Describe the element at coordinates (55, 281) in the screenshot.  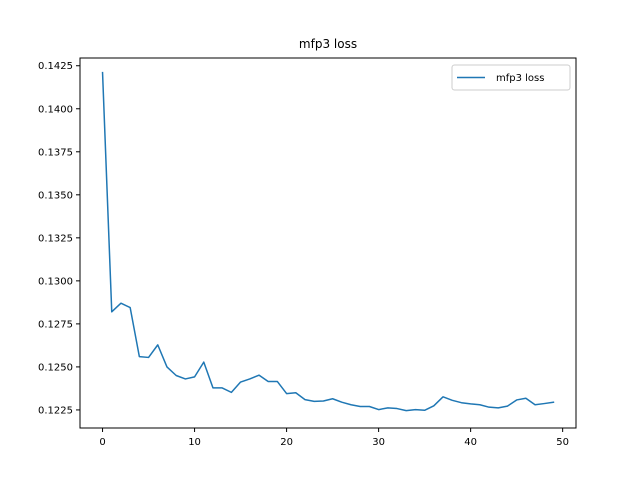
I see `y-tick-label: 0.1300` at that location.